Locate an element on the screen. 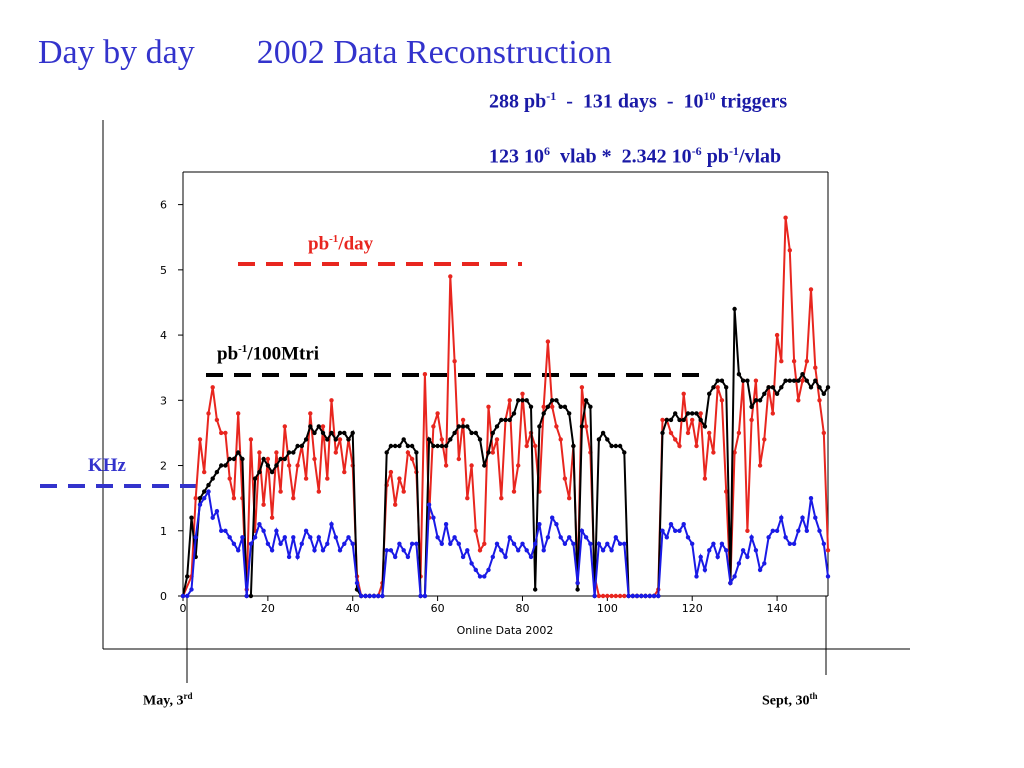 The width and height of the screenshot is (1024, 768). date-start-sup: rd is located at coordinates (188, 696).